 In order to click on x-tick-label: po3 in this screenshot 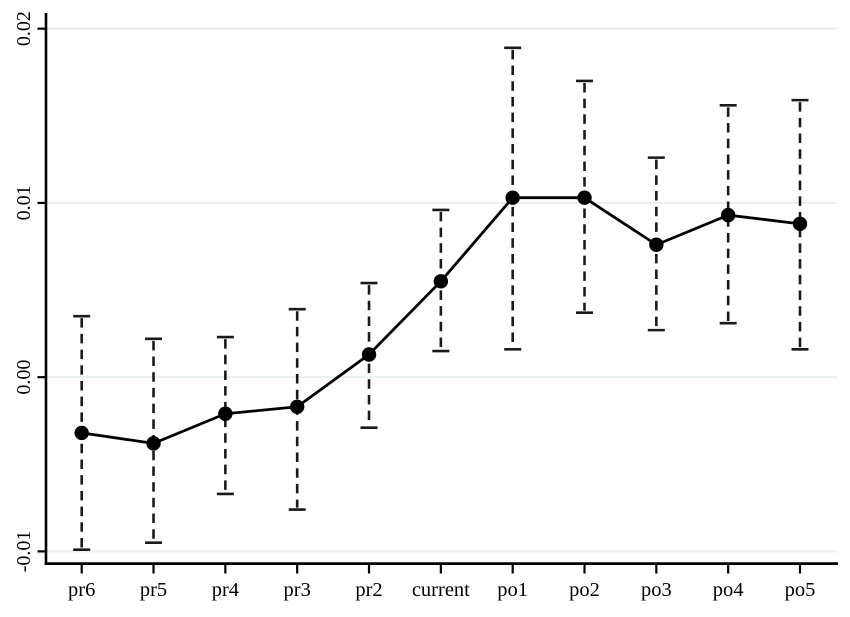, I will do `click(656, 590)`.